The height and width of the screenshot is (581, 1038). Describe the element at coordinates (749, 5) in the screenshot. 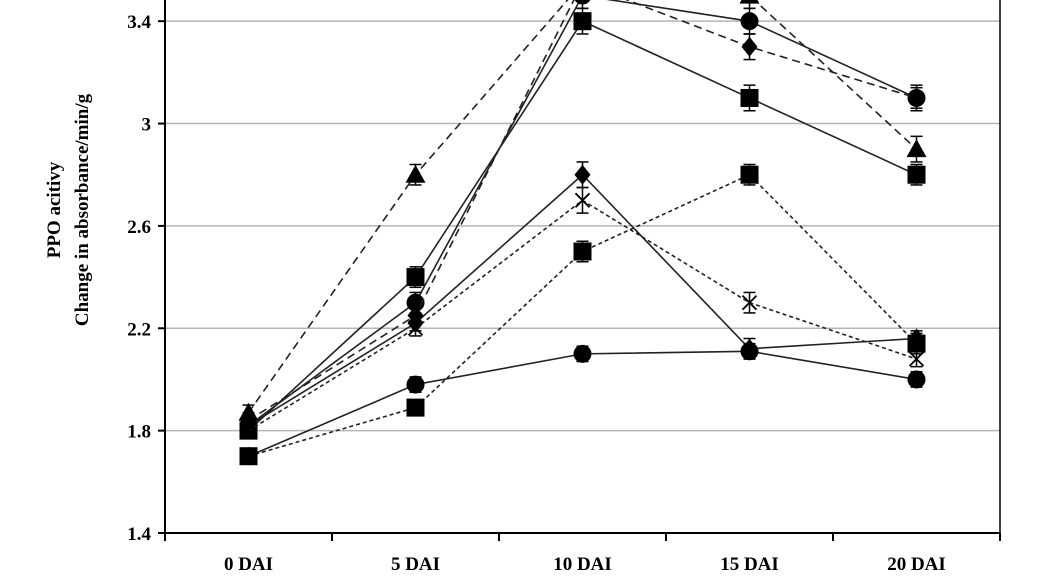

I see `error-bar` at that location.